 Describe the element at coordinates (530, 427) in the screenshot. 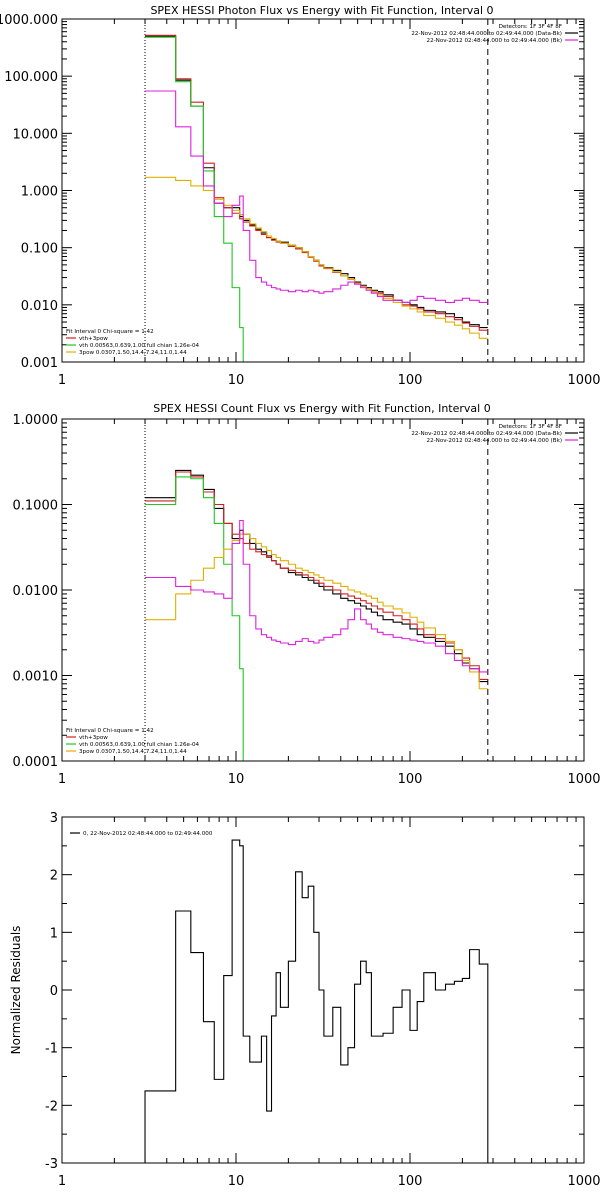

I see `count-legend-top-text: Detectors: 1F 3F 4F 8F` at that location.